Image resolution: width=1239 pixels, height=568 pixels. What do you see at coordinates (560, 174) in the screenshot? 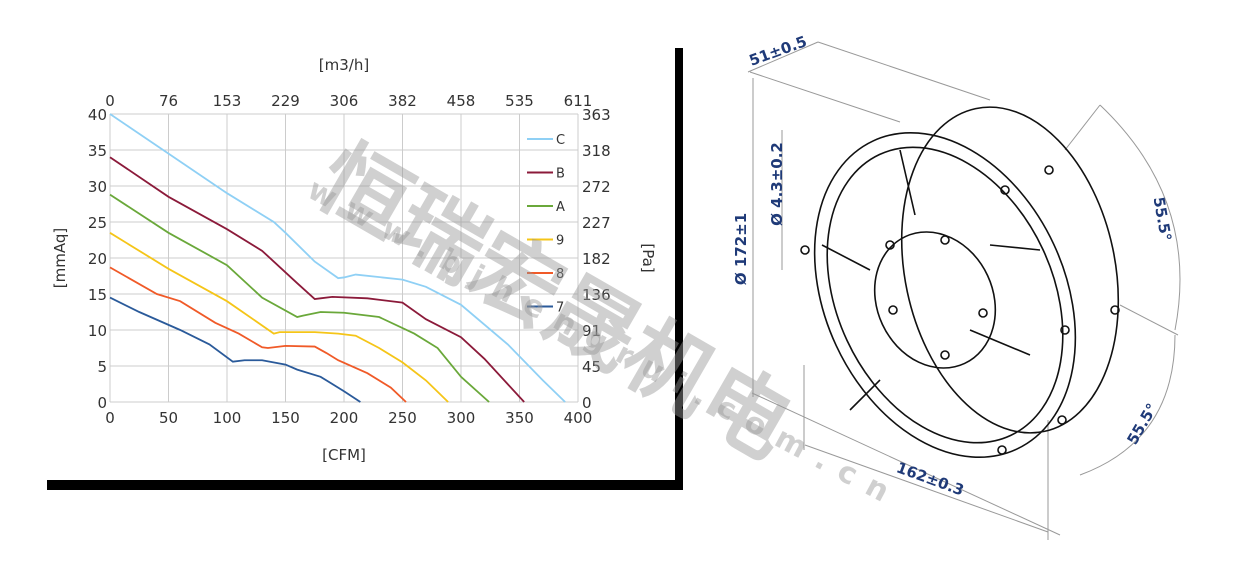
I see `legend-label-B: B` at bounding box center [560, 174].